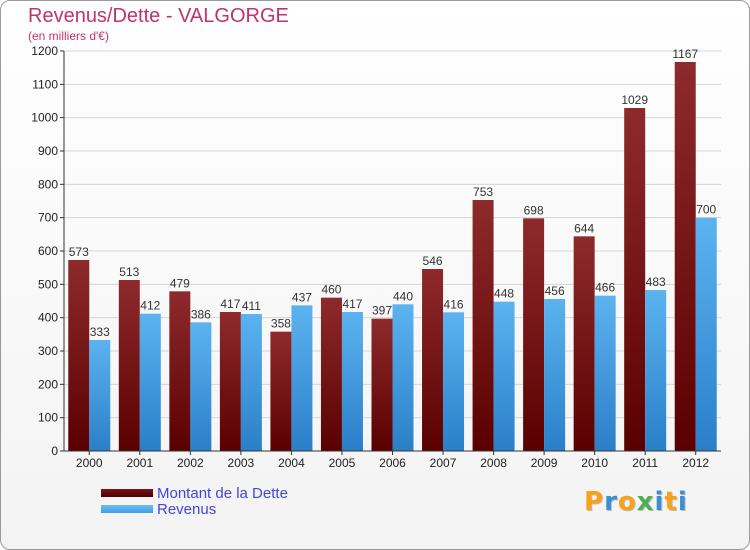  Describe the element at coordinates (48, 418) in the screenshot. I see `y-tick-label: 100` at that location.